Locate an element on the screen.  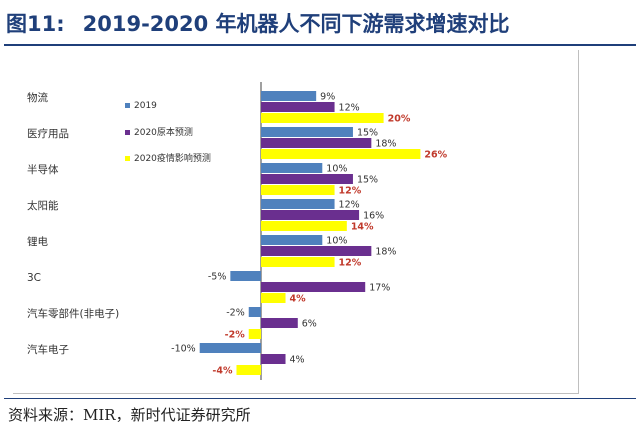
data-label: 14% is located at coordinates (362, 227).